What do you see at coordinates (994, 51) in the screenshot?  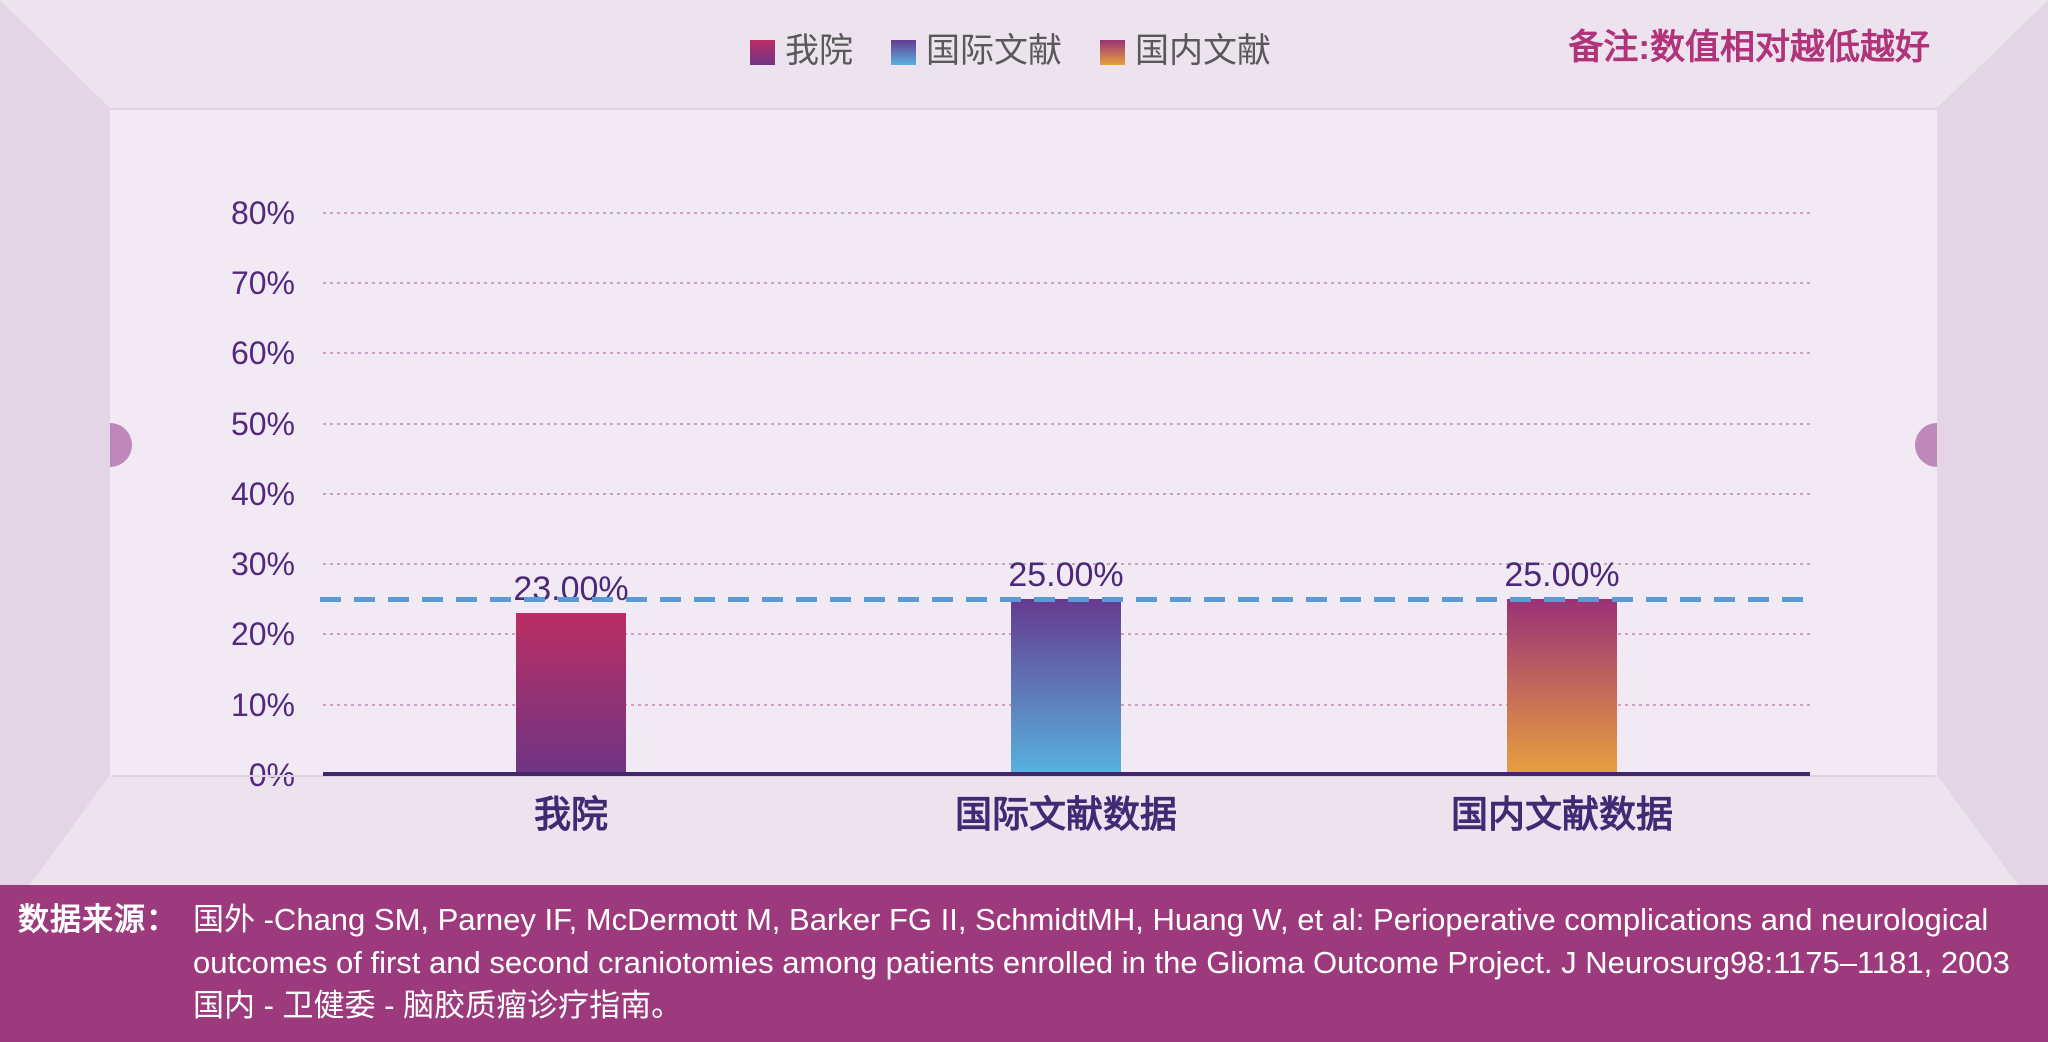 I see `legend-label: 国际文献` at bounding box center [994, 51].